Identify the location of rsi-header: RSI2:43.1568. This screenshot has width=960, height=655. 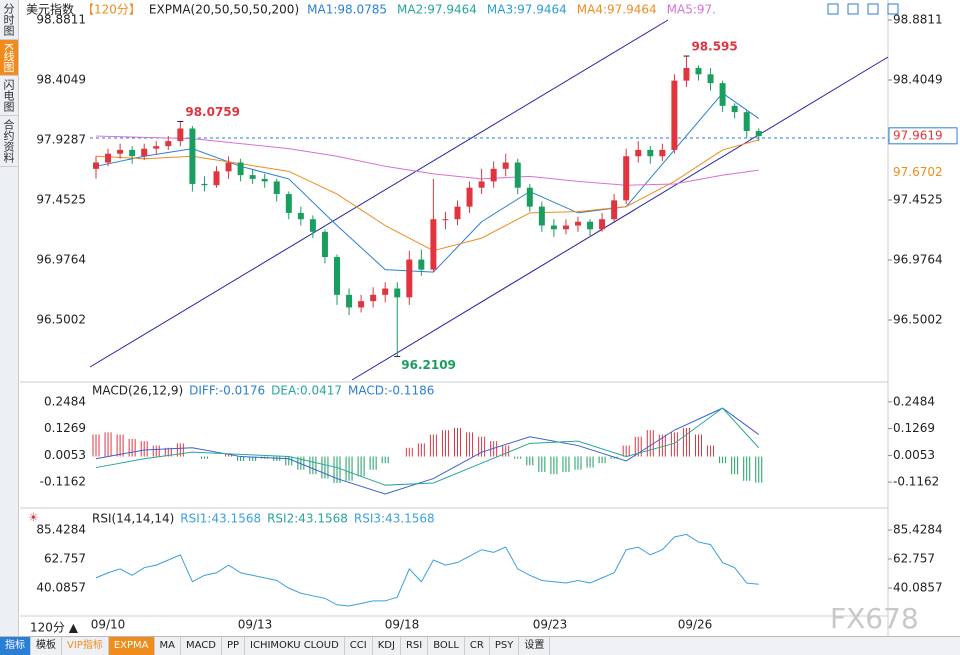
(307, 519).